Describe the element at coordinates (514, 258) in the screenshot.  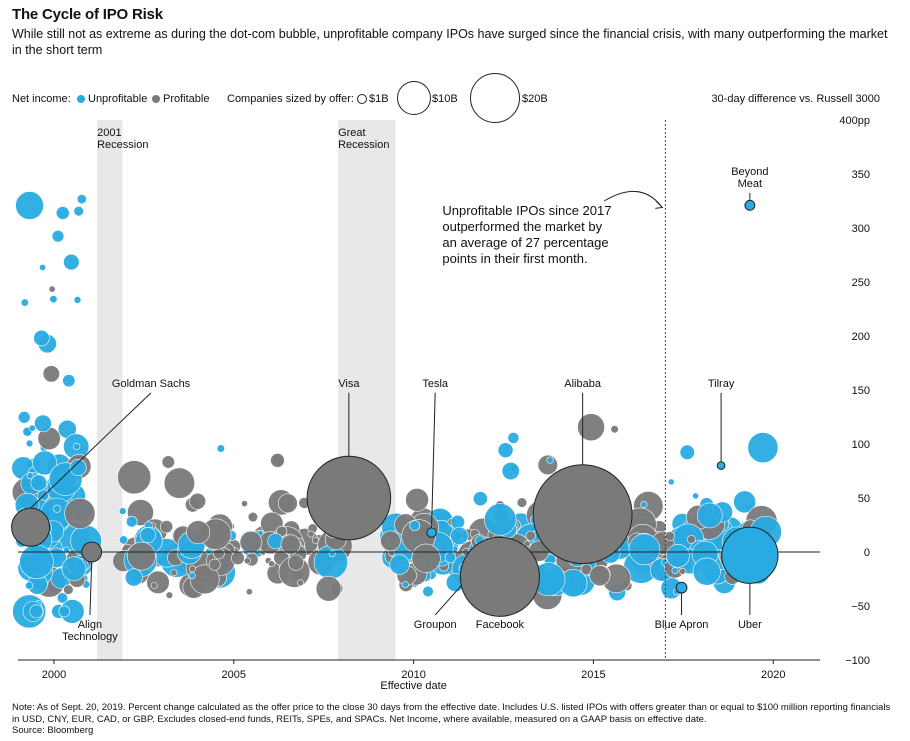
I see `annotation-text: points in their first month.` at that location.